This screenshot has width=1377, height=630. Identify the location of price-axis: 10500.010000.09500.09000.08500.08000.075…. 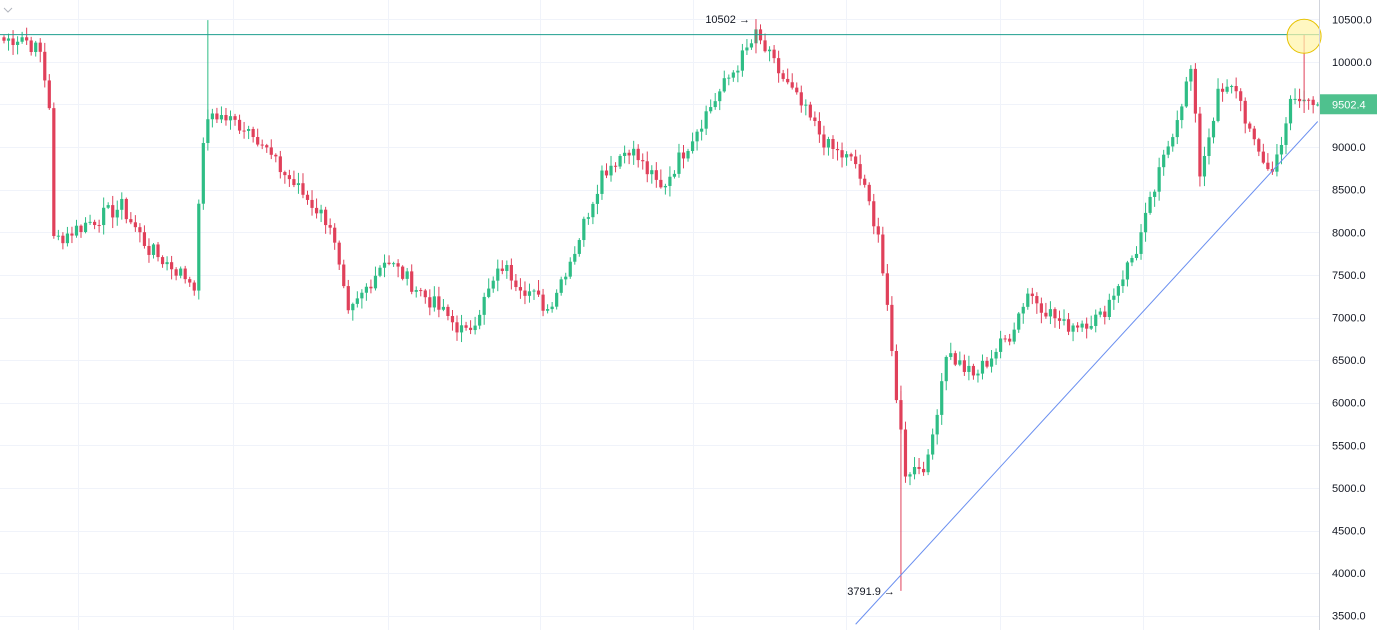
(1345, 315).